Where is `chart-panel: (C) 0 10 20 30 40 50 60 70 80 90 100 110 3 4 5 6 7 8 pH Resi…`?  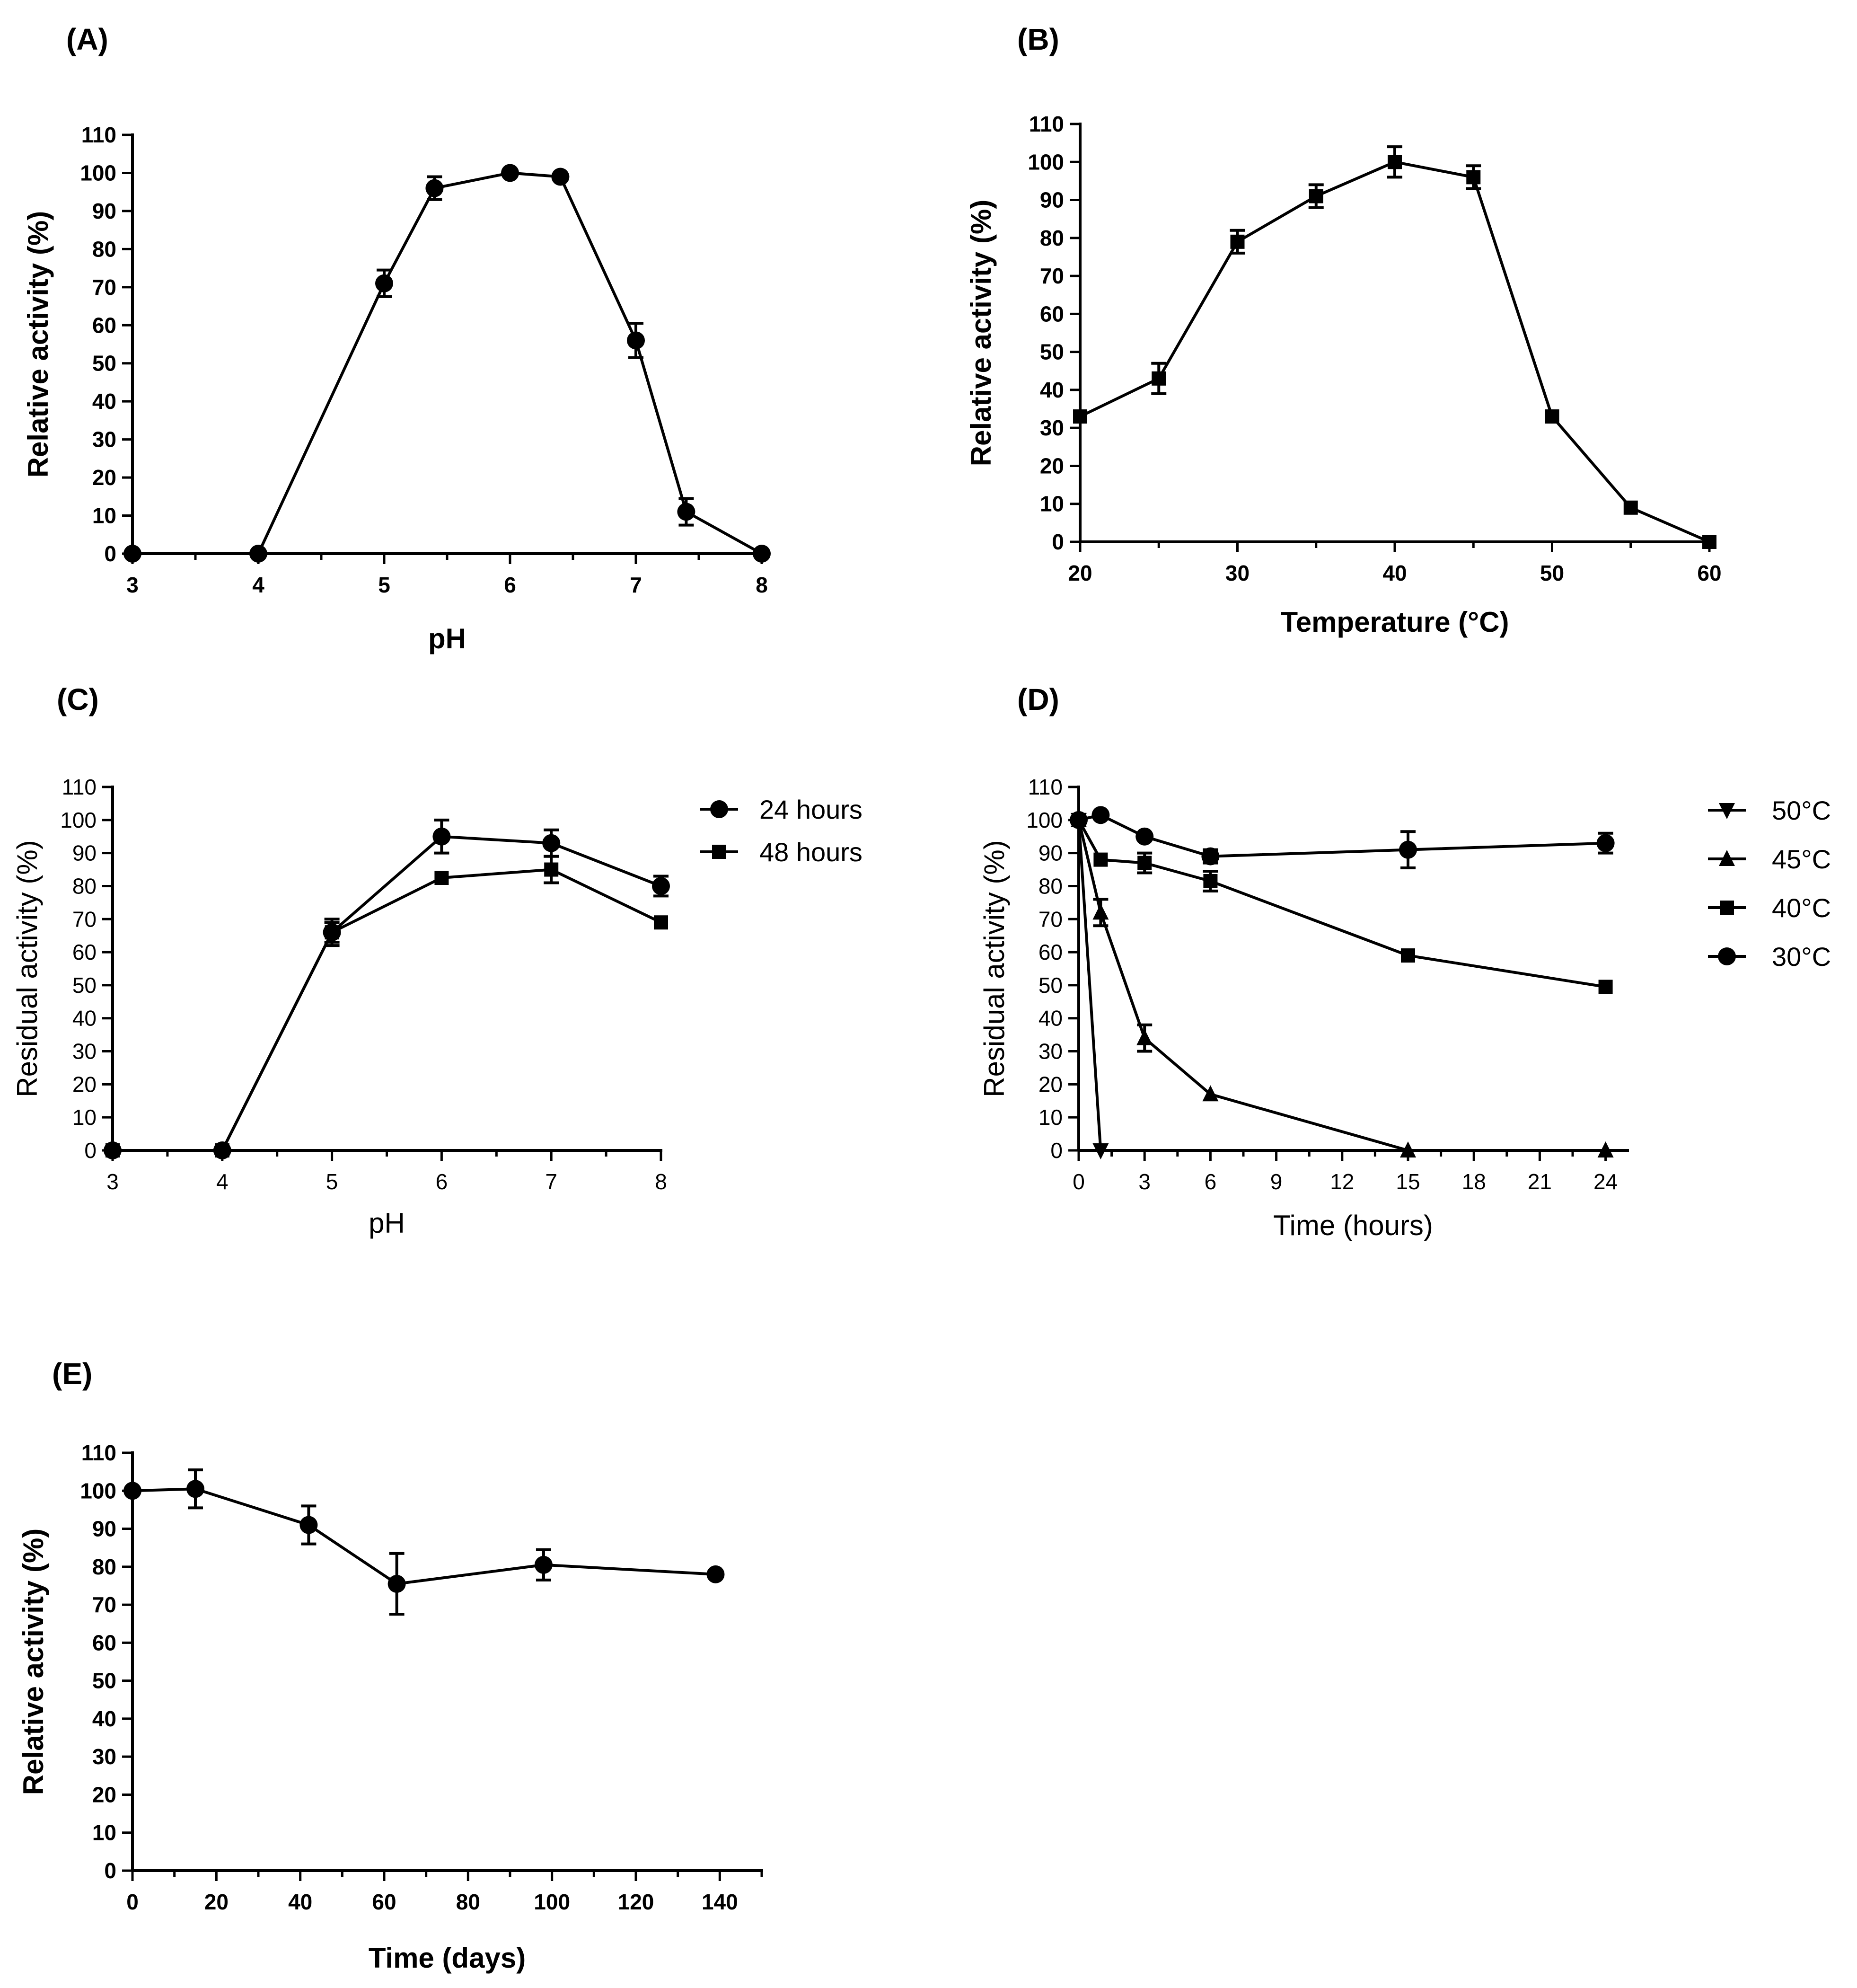
chart-panel: (C) 0 10 20 30 40 50 60 70 80 90 100 110 3 4 5 6 7 8 pH Resi… is located at coordinates (436, 960).